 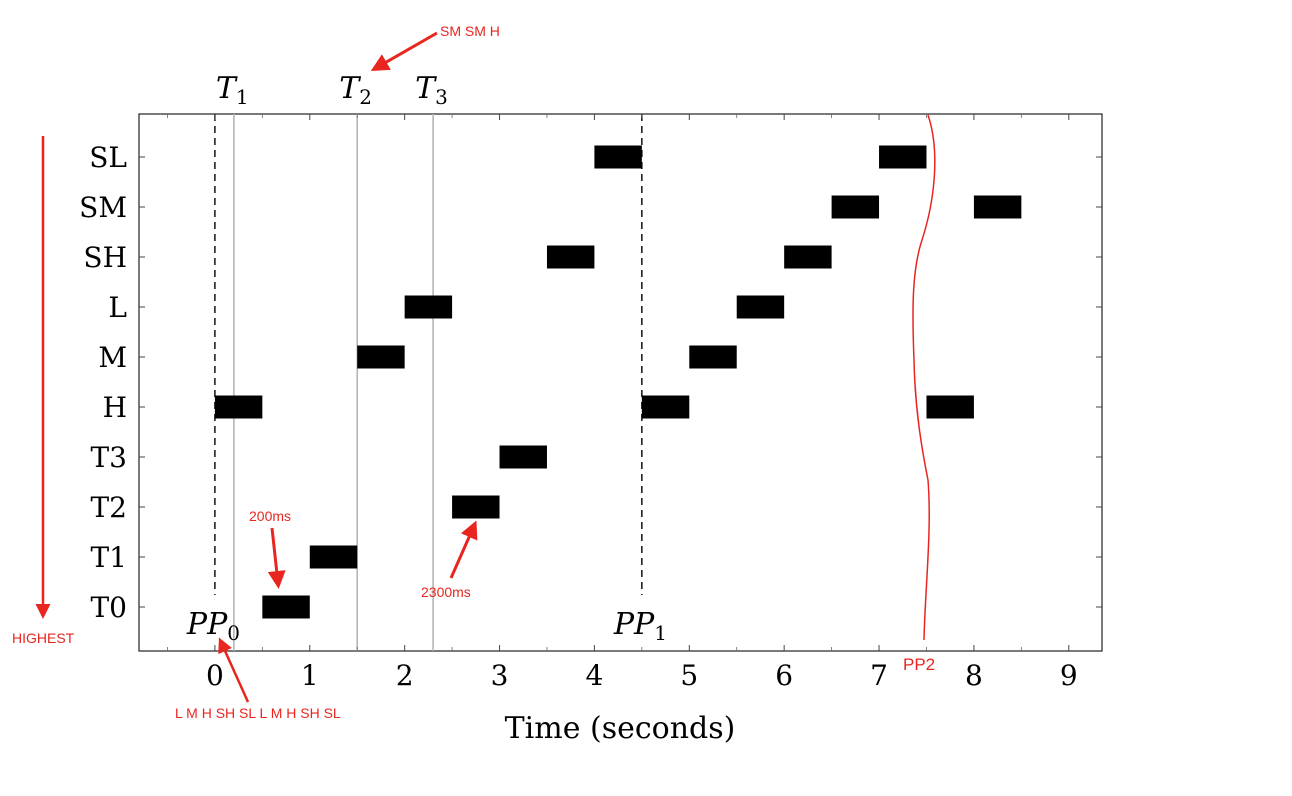 What do you see at coordinates (108, 157) in the screenshot?
I see `y-tick-label: SL` at bounding box center [108, 157].